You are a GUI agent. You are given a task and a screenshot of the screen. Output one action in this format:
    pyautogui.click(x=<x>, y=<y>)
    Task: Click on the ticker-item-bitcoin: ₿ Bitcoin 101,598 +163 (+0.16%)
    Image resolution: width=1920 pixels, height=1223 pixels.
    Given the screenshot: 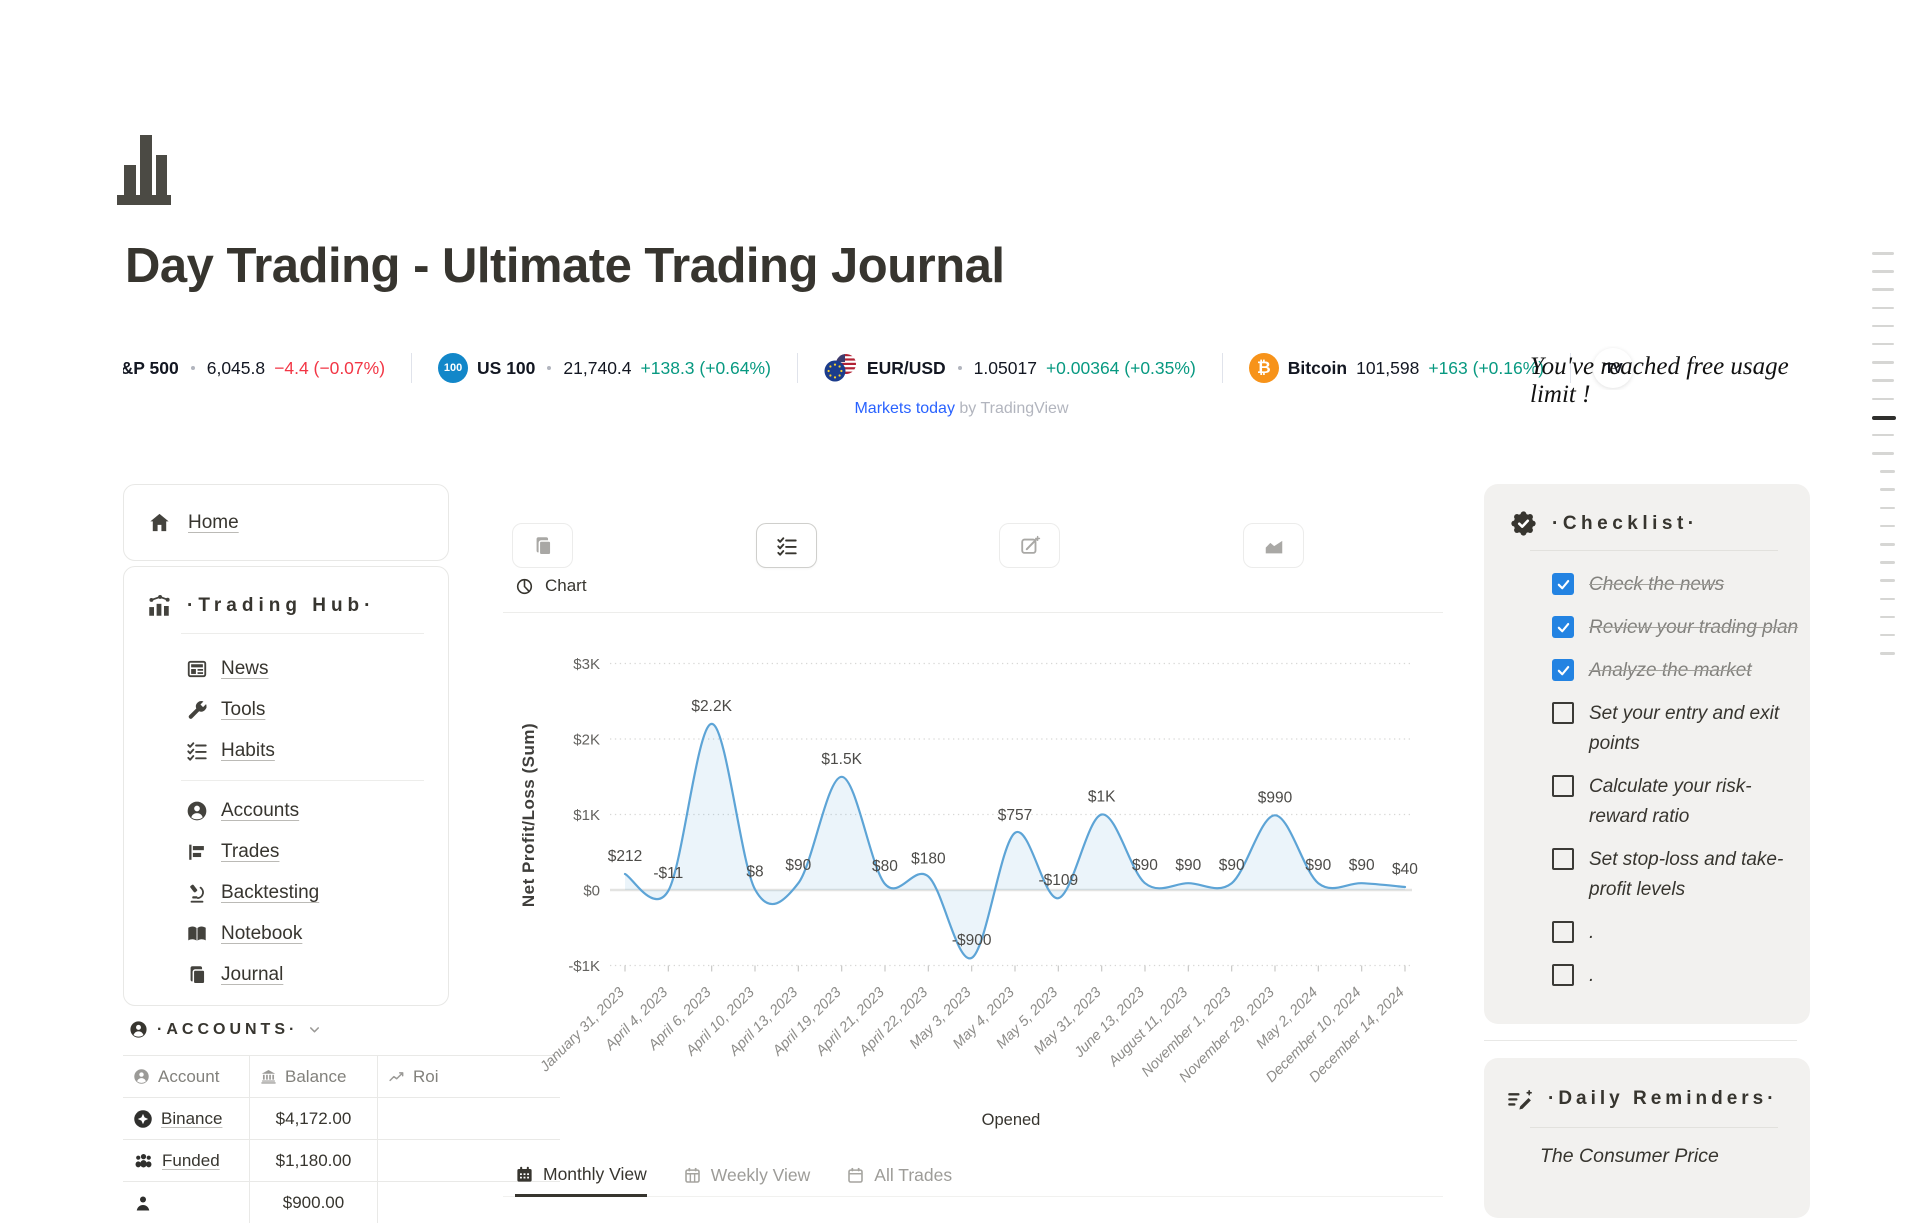 What is the action you would take?
    pyautogui.click(x=1396, y=368)
    